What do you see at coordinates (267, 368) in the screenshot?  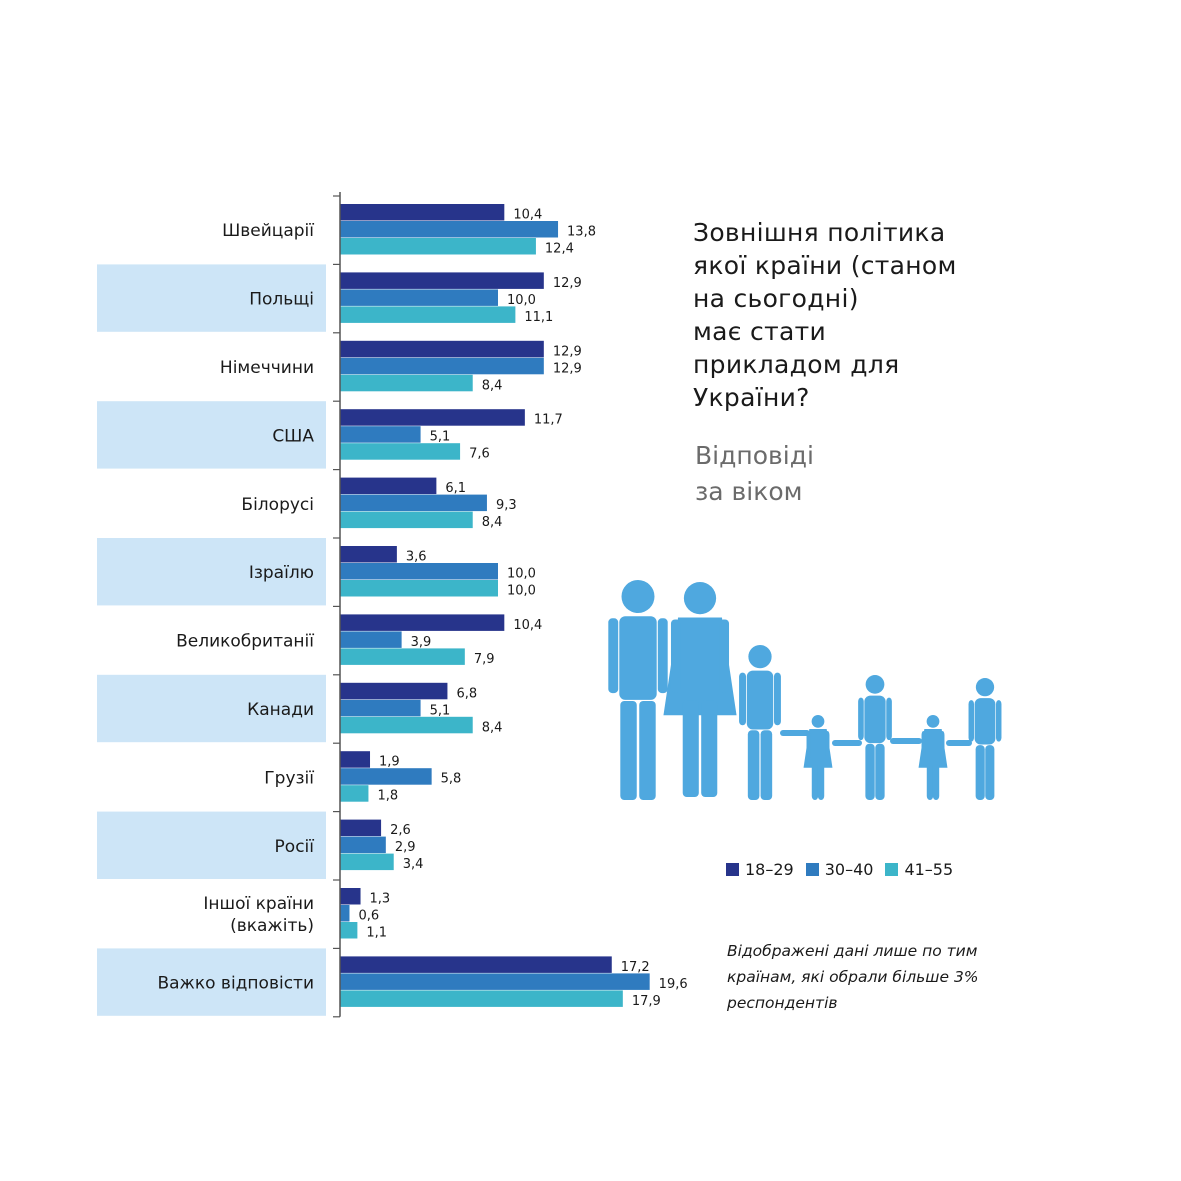 I see `category-label: Німеччини` at bounding box center [267, 368].